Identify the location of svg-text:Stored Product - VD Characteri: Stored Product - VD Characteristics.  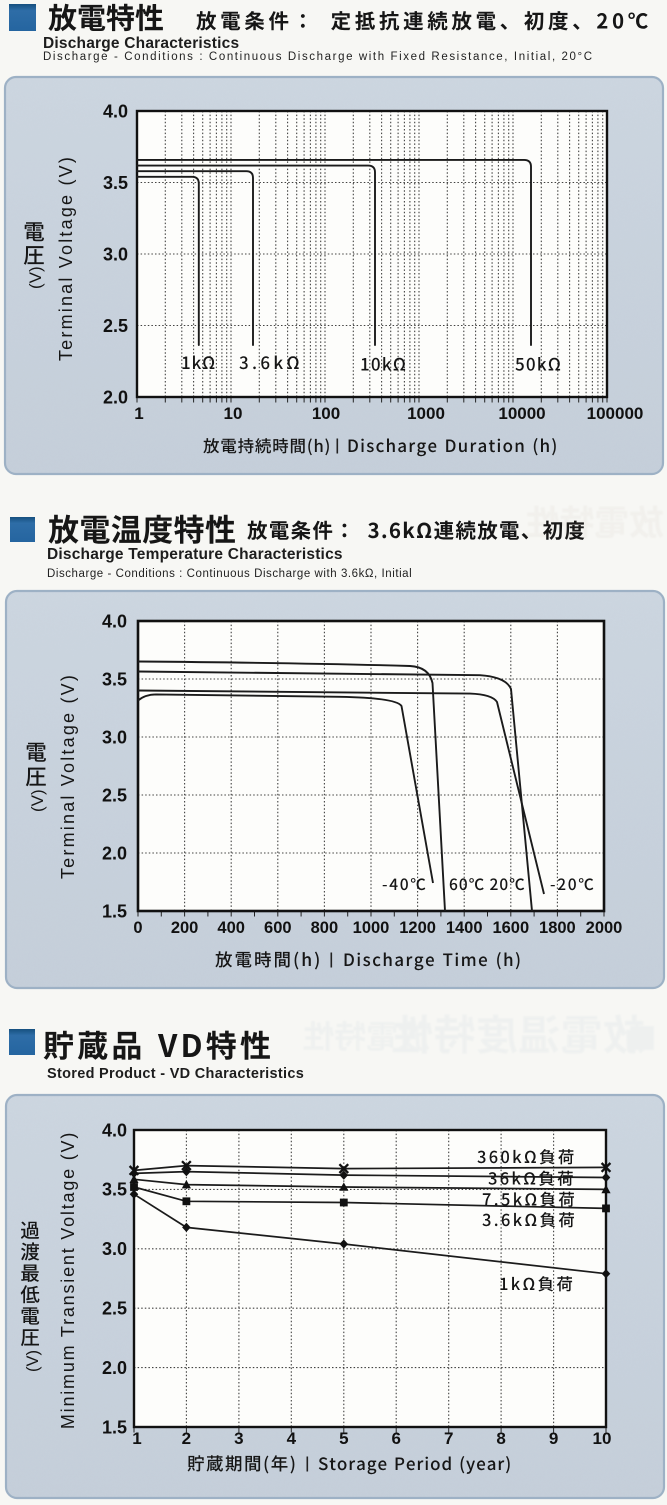
(175, 1074).